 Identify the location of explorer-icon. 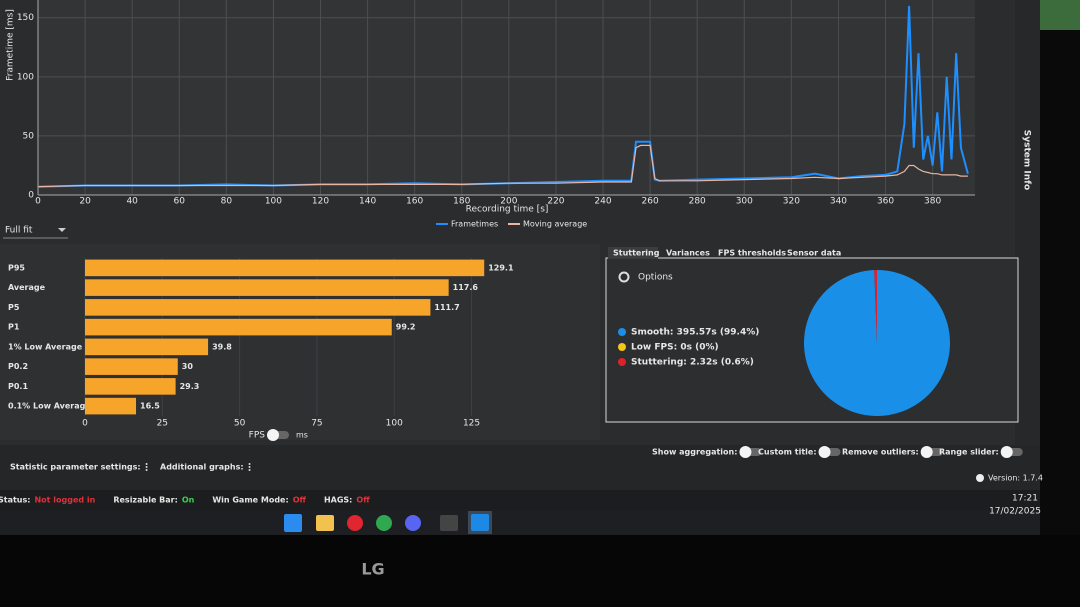
(325, 523).